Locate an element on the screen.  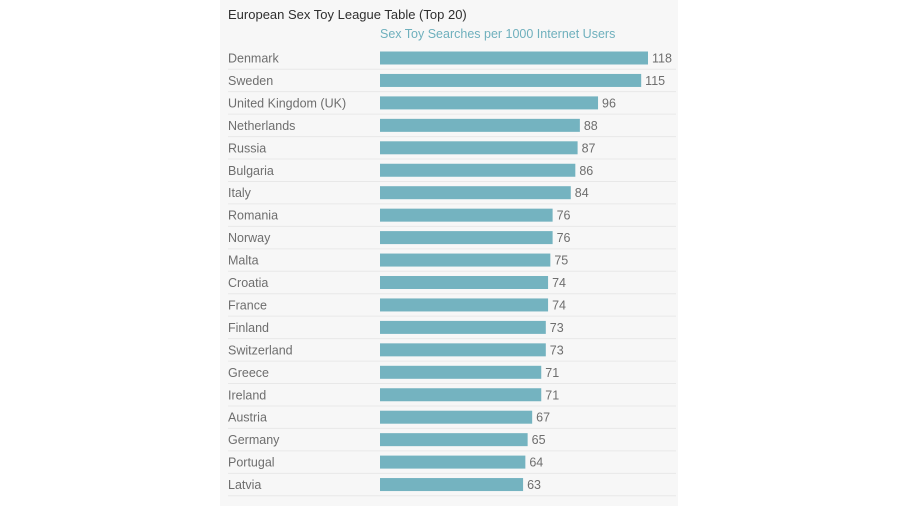
category-label: Greece is located at coordinates (248, 373).